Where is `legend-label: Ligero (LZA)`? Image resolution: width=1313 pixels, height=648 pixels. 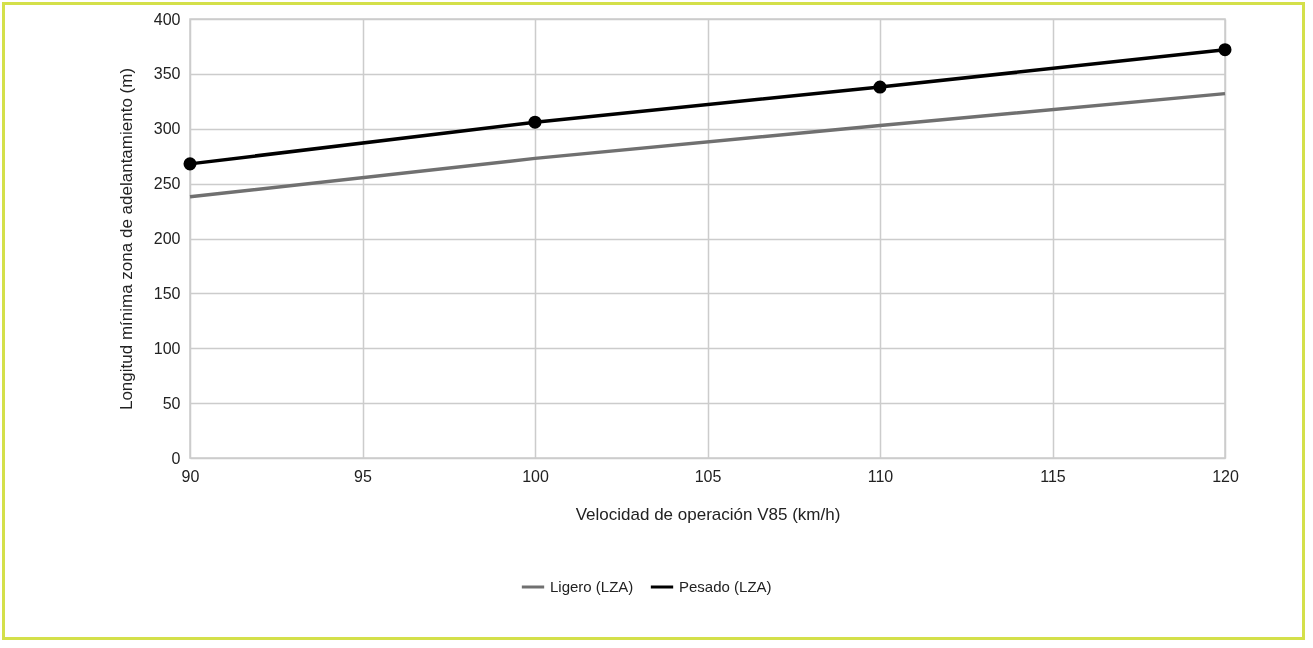 legend-label: Ligero (LZA) is located at coordinates (592, 586).